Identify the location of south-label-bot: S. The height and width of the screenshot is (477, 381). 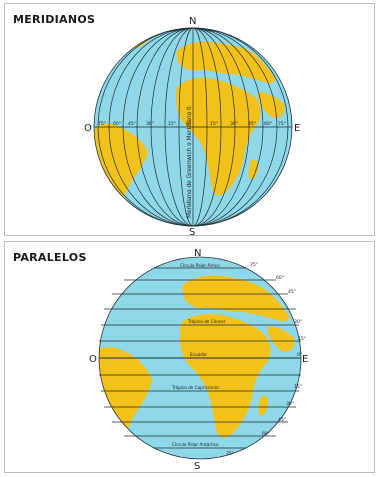
(197, 466).